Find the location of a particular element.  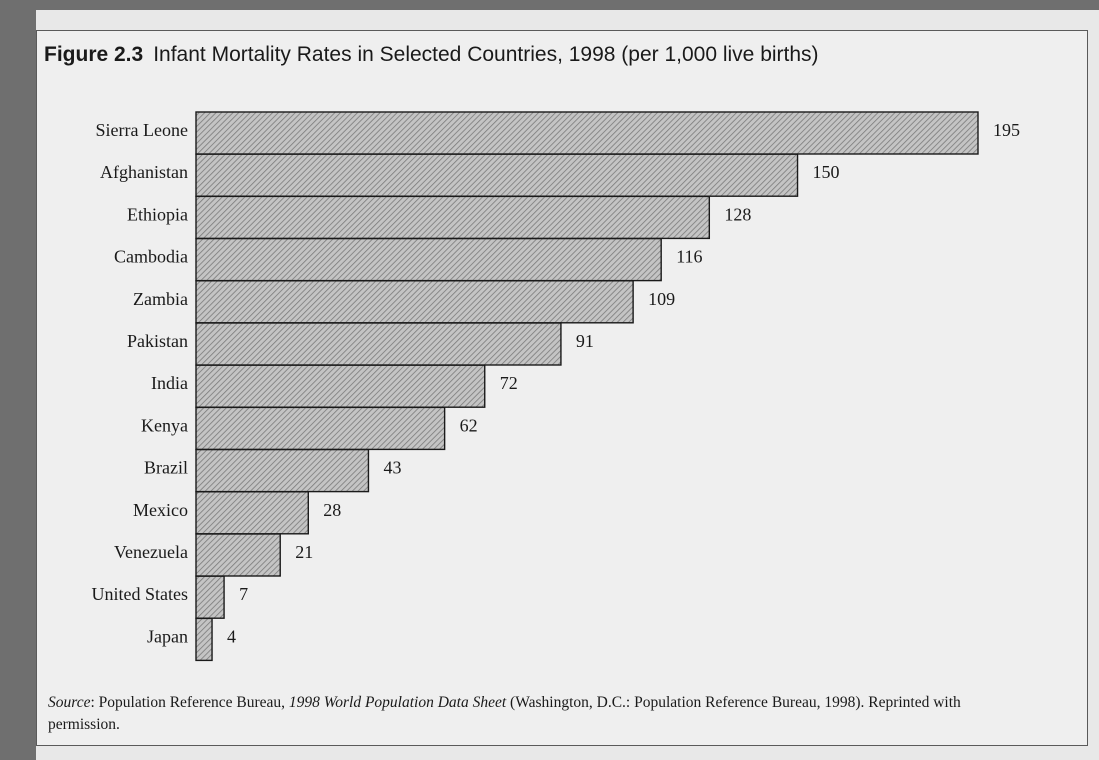

category-label-cambodia: Cambodia is located at coordinates (151, 257).